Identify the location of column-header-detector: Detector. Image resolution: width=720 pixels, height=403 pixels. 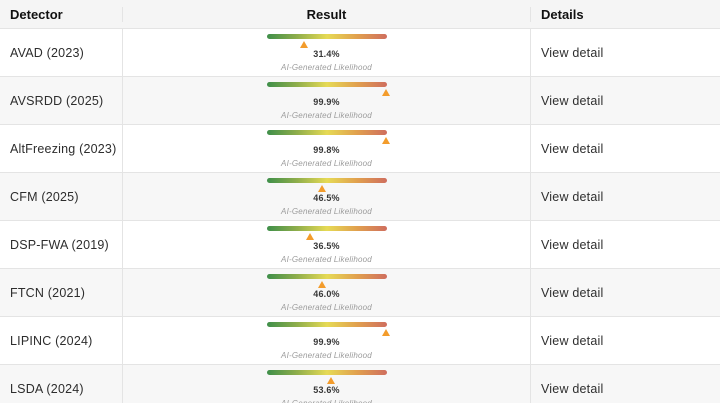
(61, 14).